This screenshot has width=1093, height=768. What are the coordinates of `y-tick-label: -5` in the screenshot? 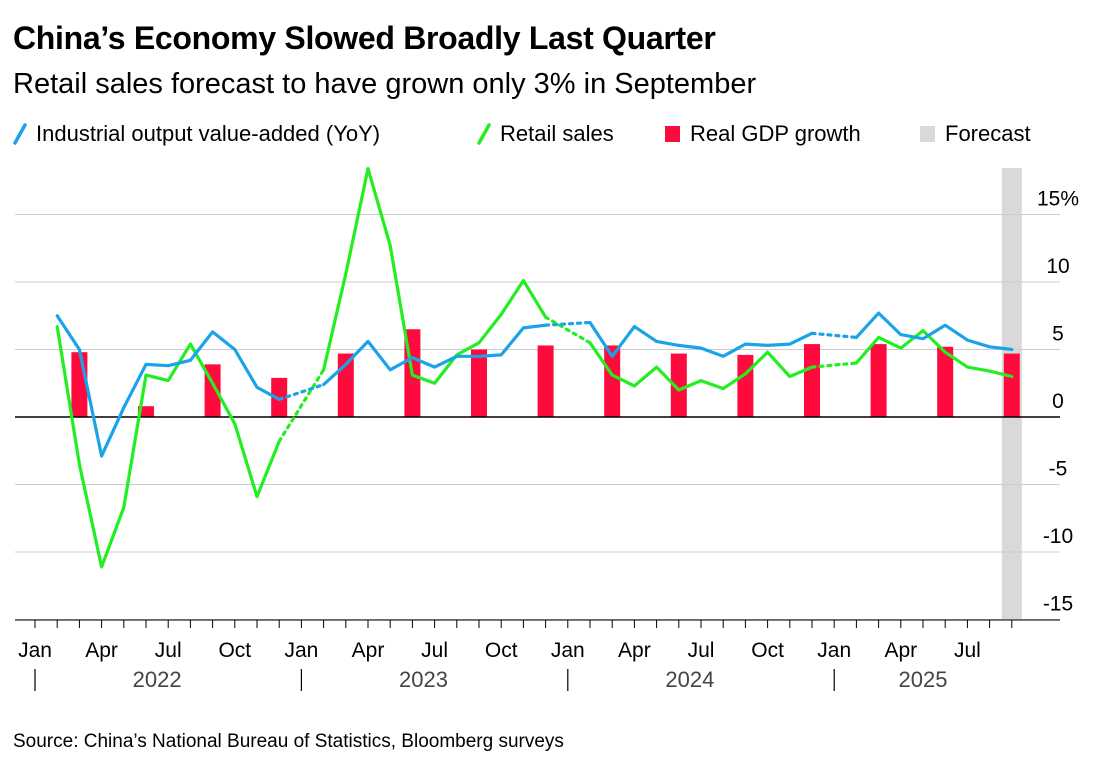 It's located at (1058, 469).